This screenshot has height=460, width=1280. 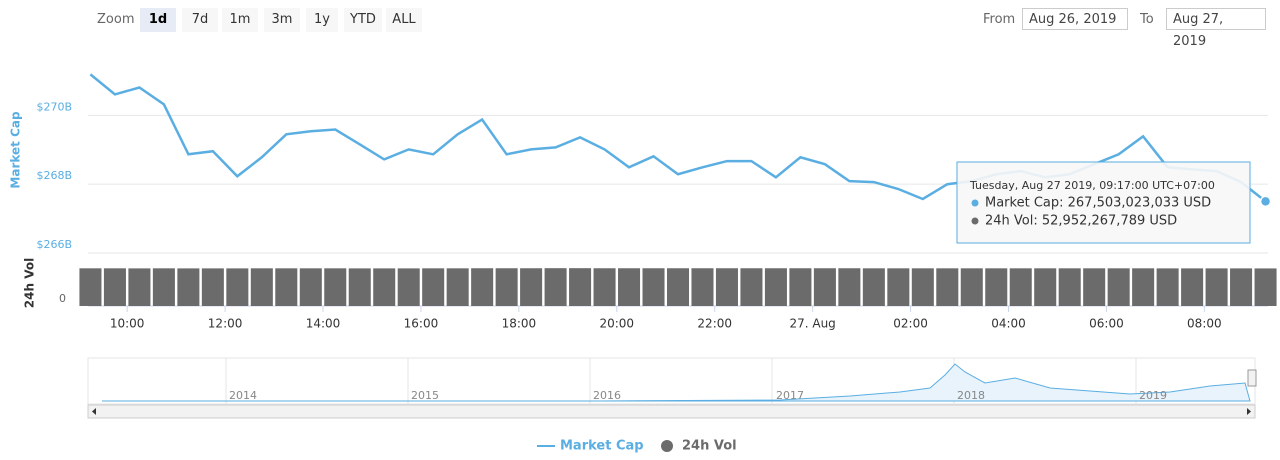 I want to click on zoom-button: 7d, so click(x=200, y=20).